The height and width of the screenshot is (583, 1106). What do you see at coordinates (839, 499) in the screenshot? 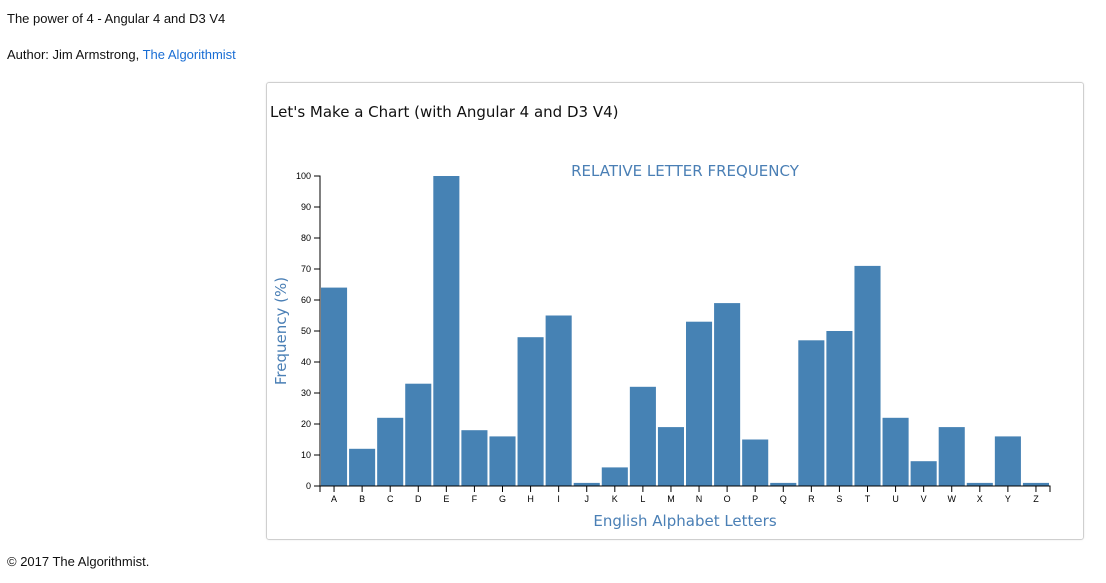
I see `x-tick-label-S: S` at bounding box center [839, 499].